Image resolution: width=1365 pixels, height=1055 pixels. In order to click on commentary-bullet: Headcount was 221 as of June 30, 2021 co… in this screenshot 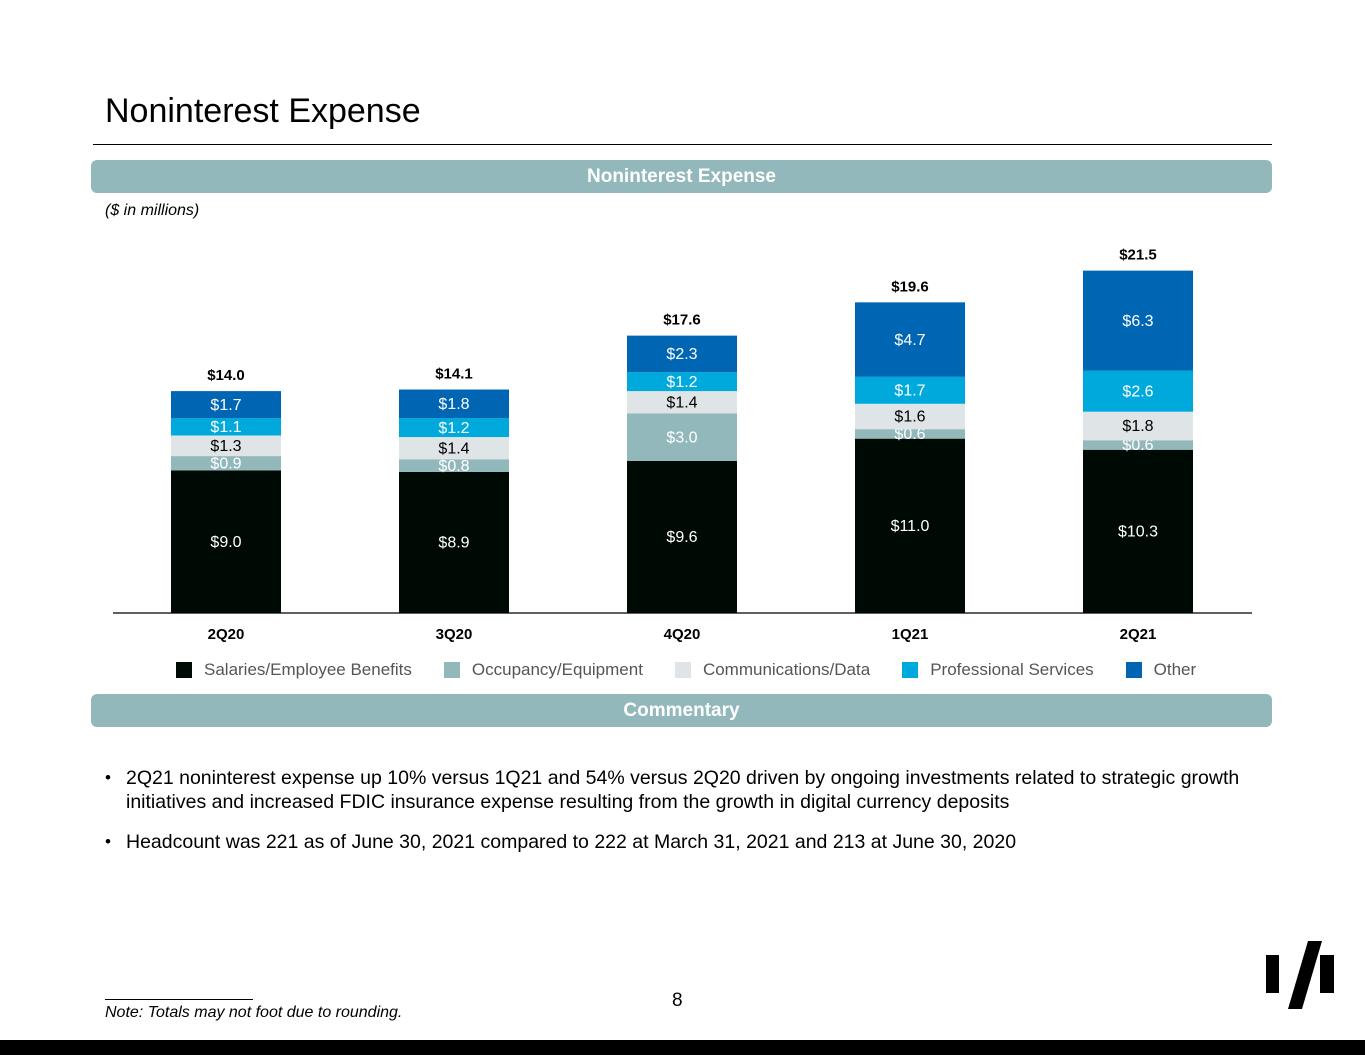, I will do `click(680, 842)`.